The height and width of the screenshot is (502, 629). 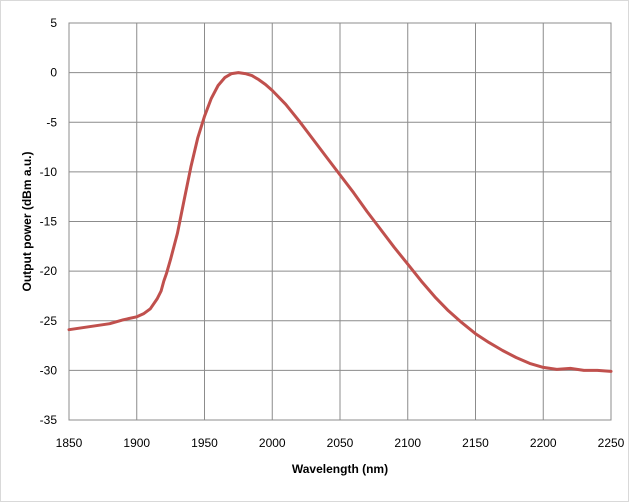 I want to click on y-tick-label: 5, so click(x=53, y=23).